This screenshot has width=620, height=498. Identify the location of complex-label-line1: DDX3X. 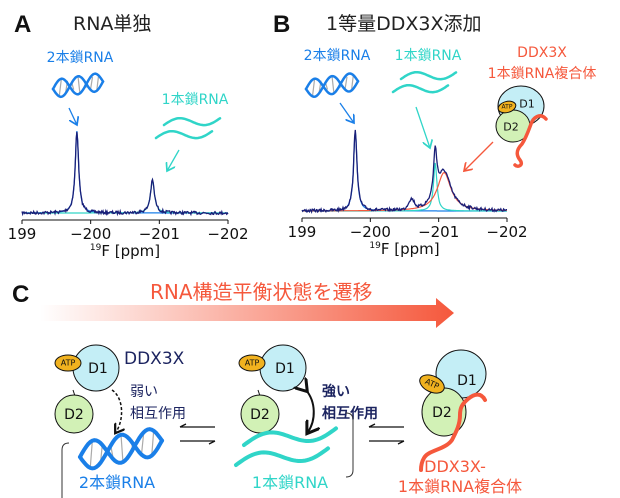
(542, 53).